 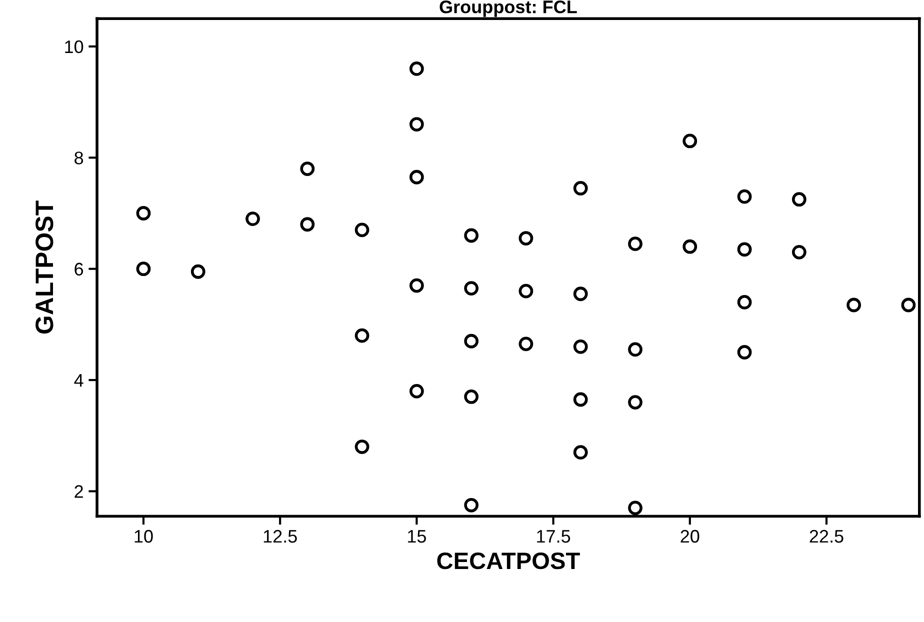 What do you see at coordinates (827, 536) in the screenshot?
I see `x-tick-label: 22.5` at bounding box center [827, 536].